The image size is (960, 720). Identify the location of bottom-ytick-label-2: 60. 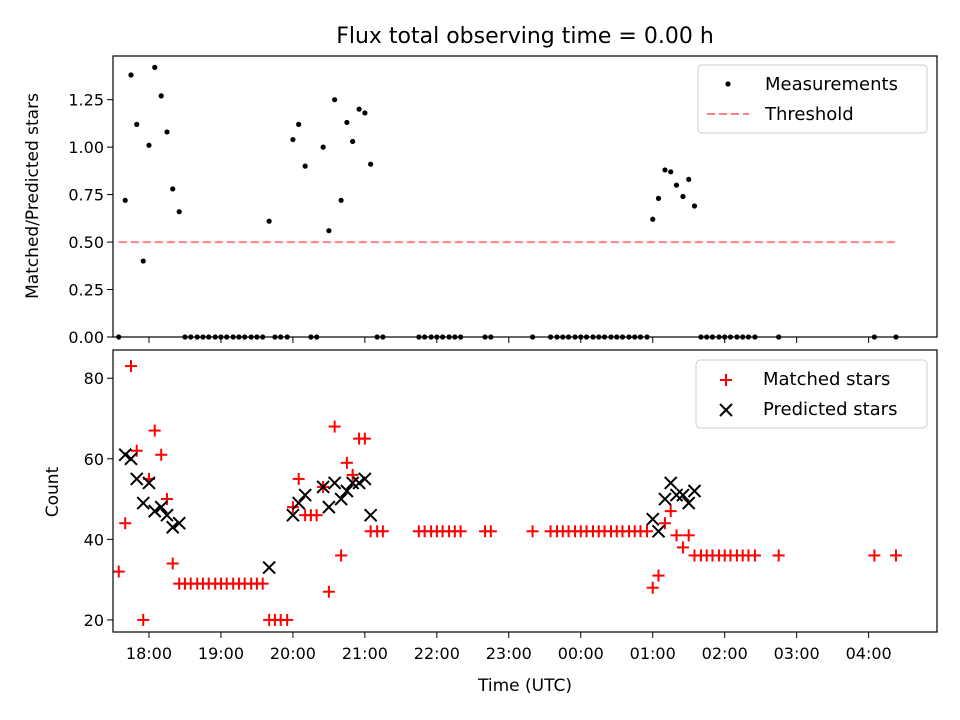
(94, 459).